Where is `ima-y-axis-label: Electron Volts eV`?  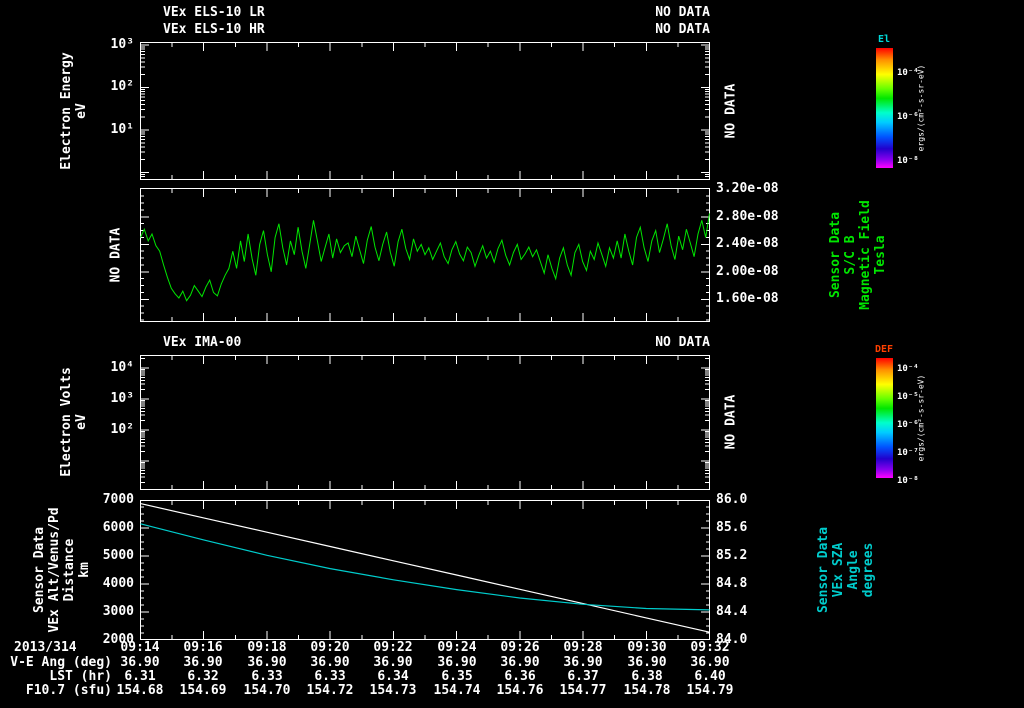
ima-y-axis-label: Electron Volts eV is located at coordinates (74, 422).